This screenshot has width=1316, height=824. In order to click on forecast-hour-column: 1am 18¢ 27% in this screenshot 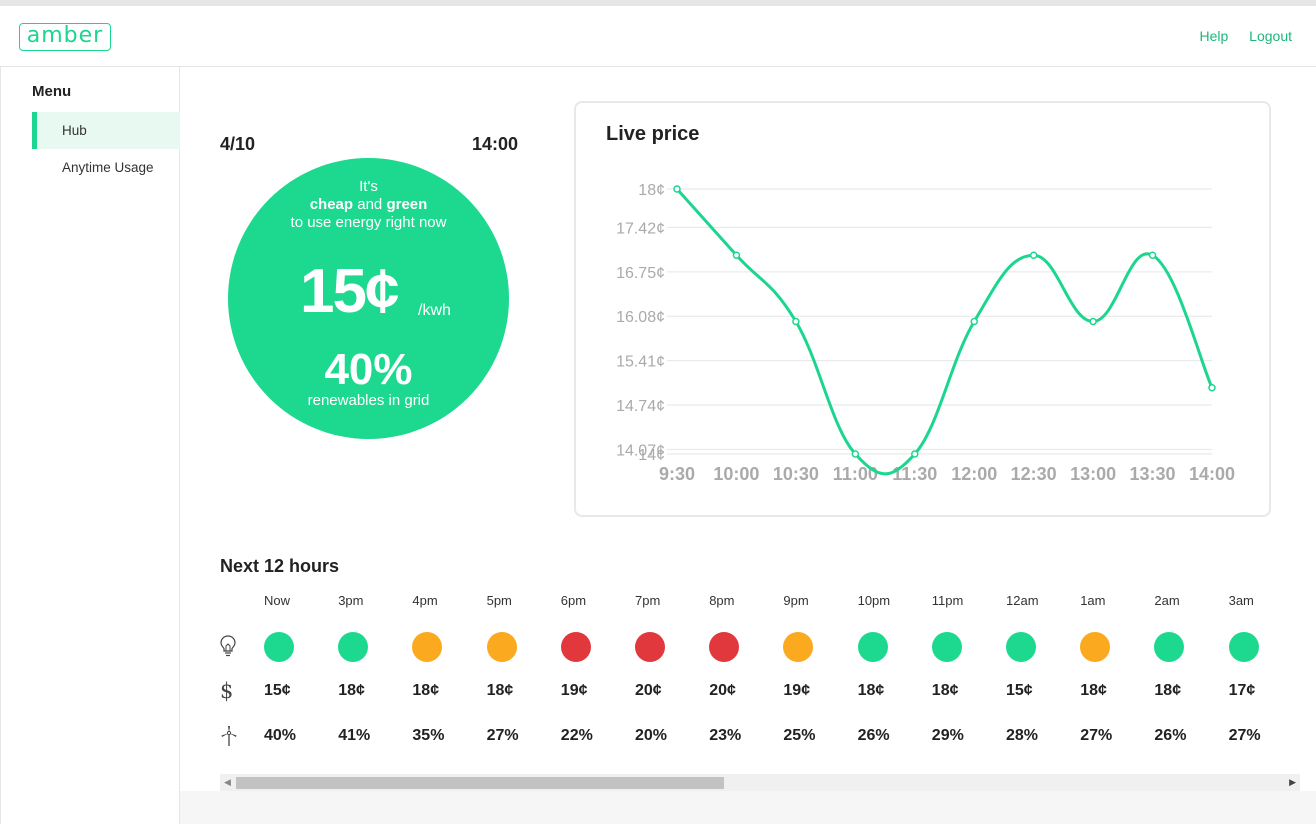, I will do `click(1117, 681)`.